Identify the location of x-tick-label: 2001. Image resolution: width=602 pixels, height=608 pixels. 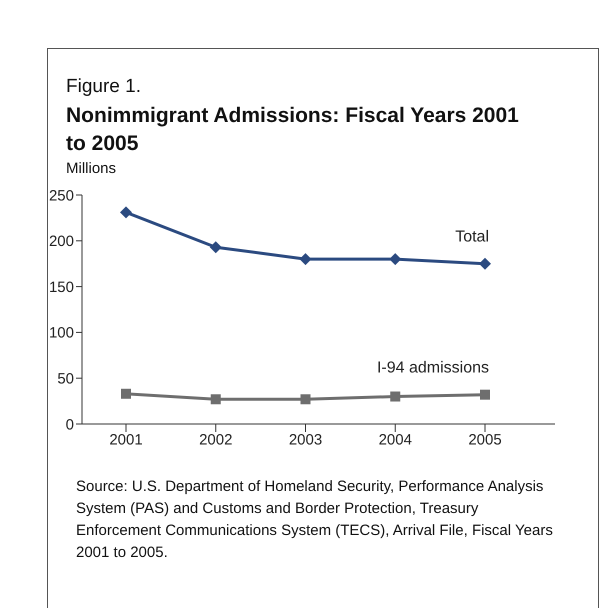
(126, 440).